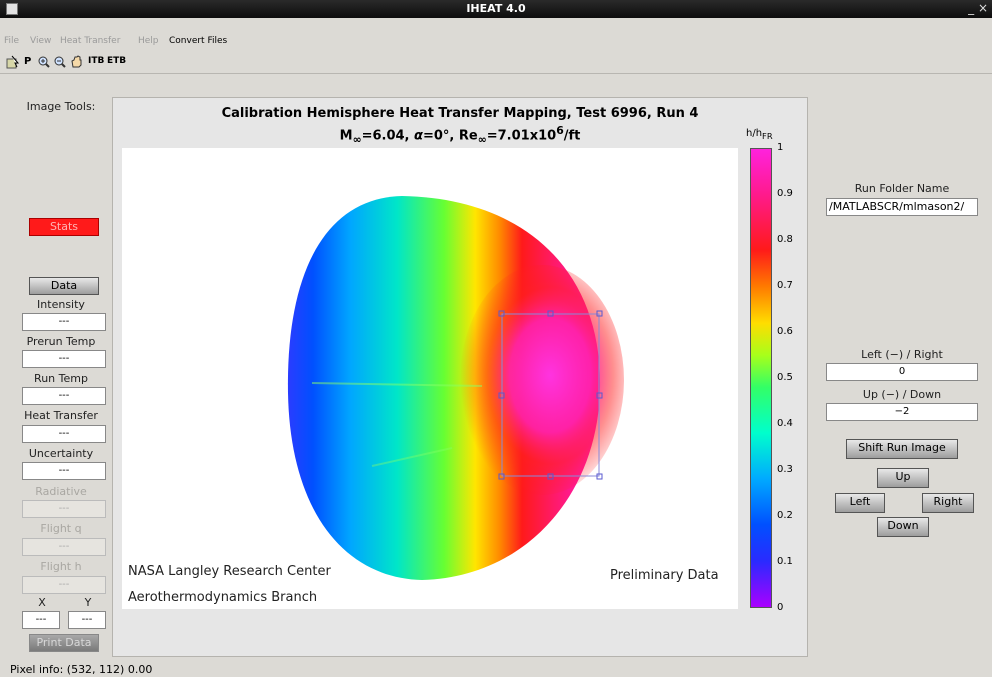 This screenshot has height=677, width=992. What do you see at coordinates (76, 61) in the screenshot?
I see `pan-hand-icon` at bounding box center [76, 61].